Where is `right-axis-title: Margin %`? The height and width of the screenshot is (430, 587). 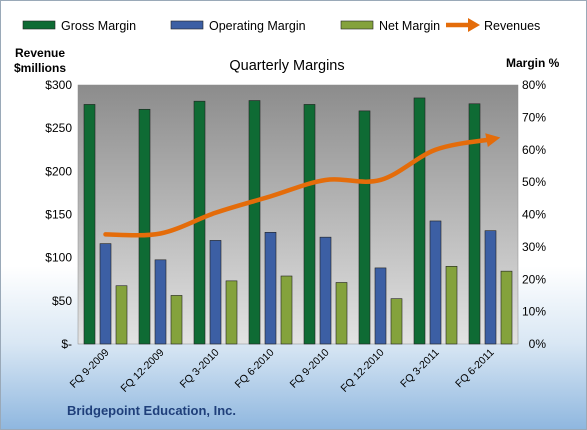
right-axis-title: Margin % is located at coordinates (533, 63).